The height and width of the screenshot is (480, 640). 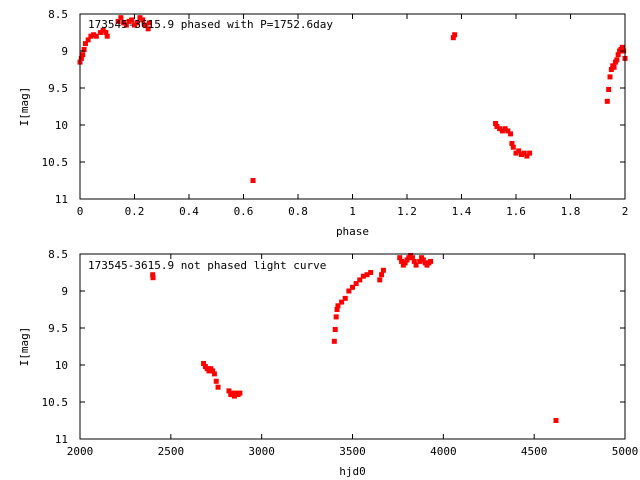 I want to click on phased-y-axis-label: I[mag], so click(x=24, y=107).